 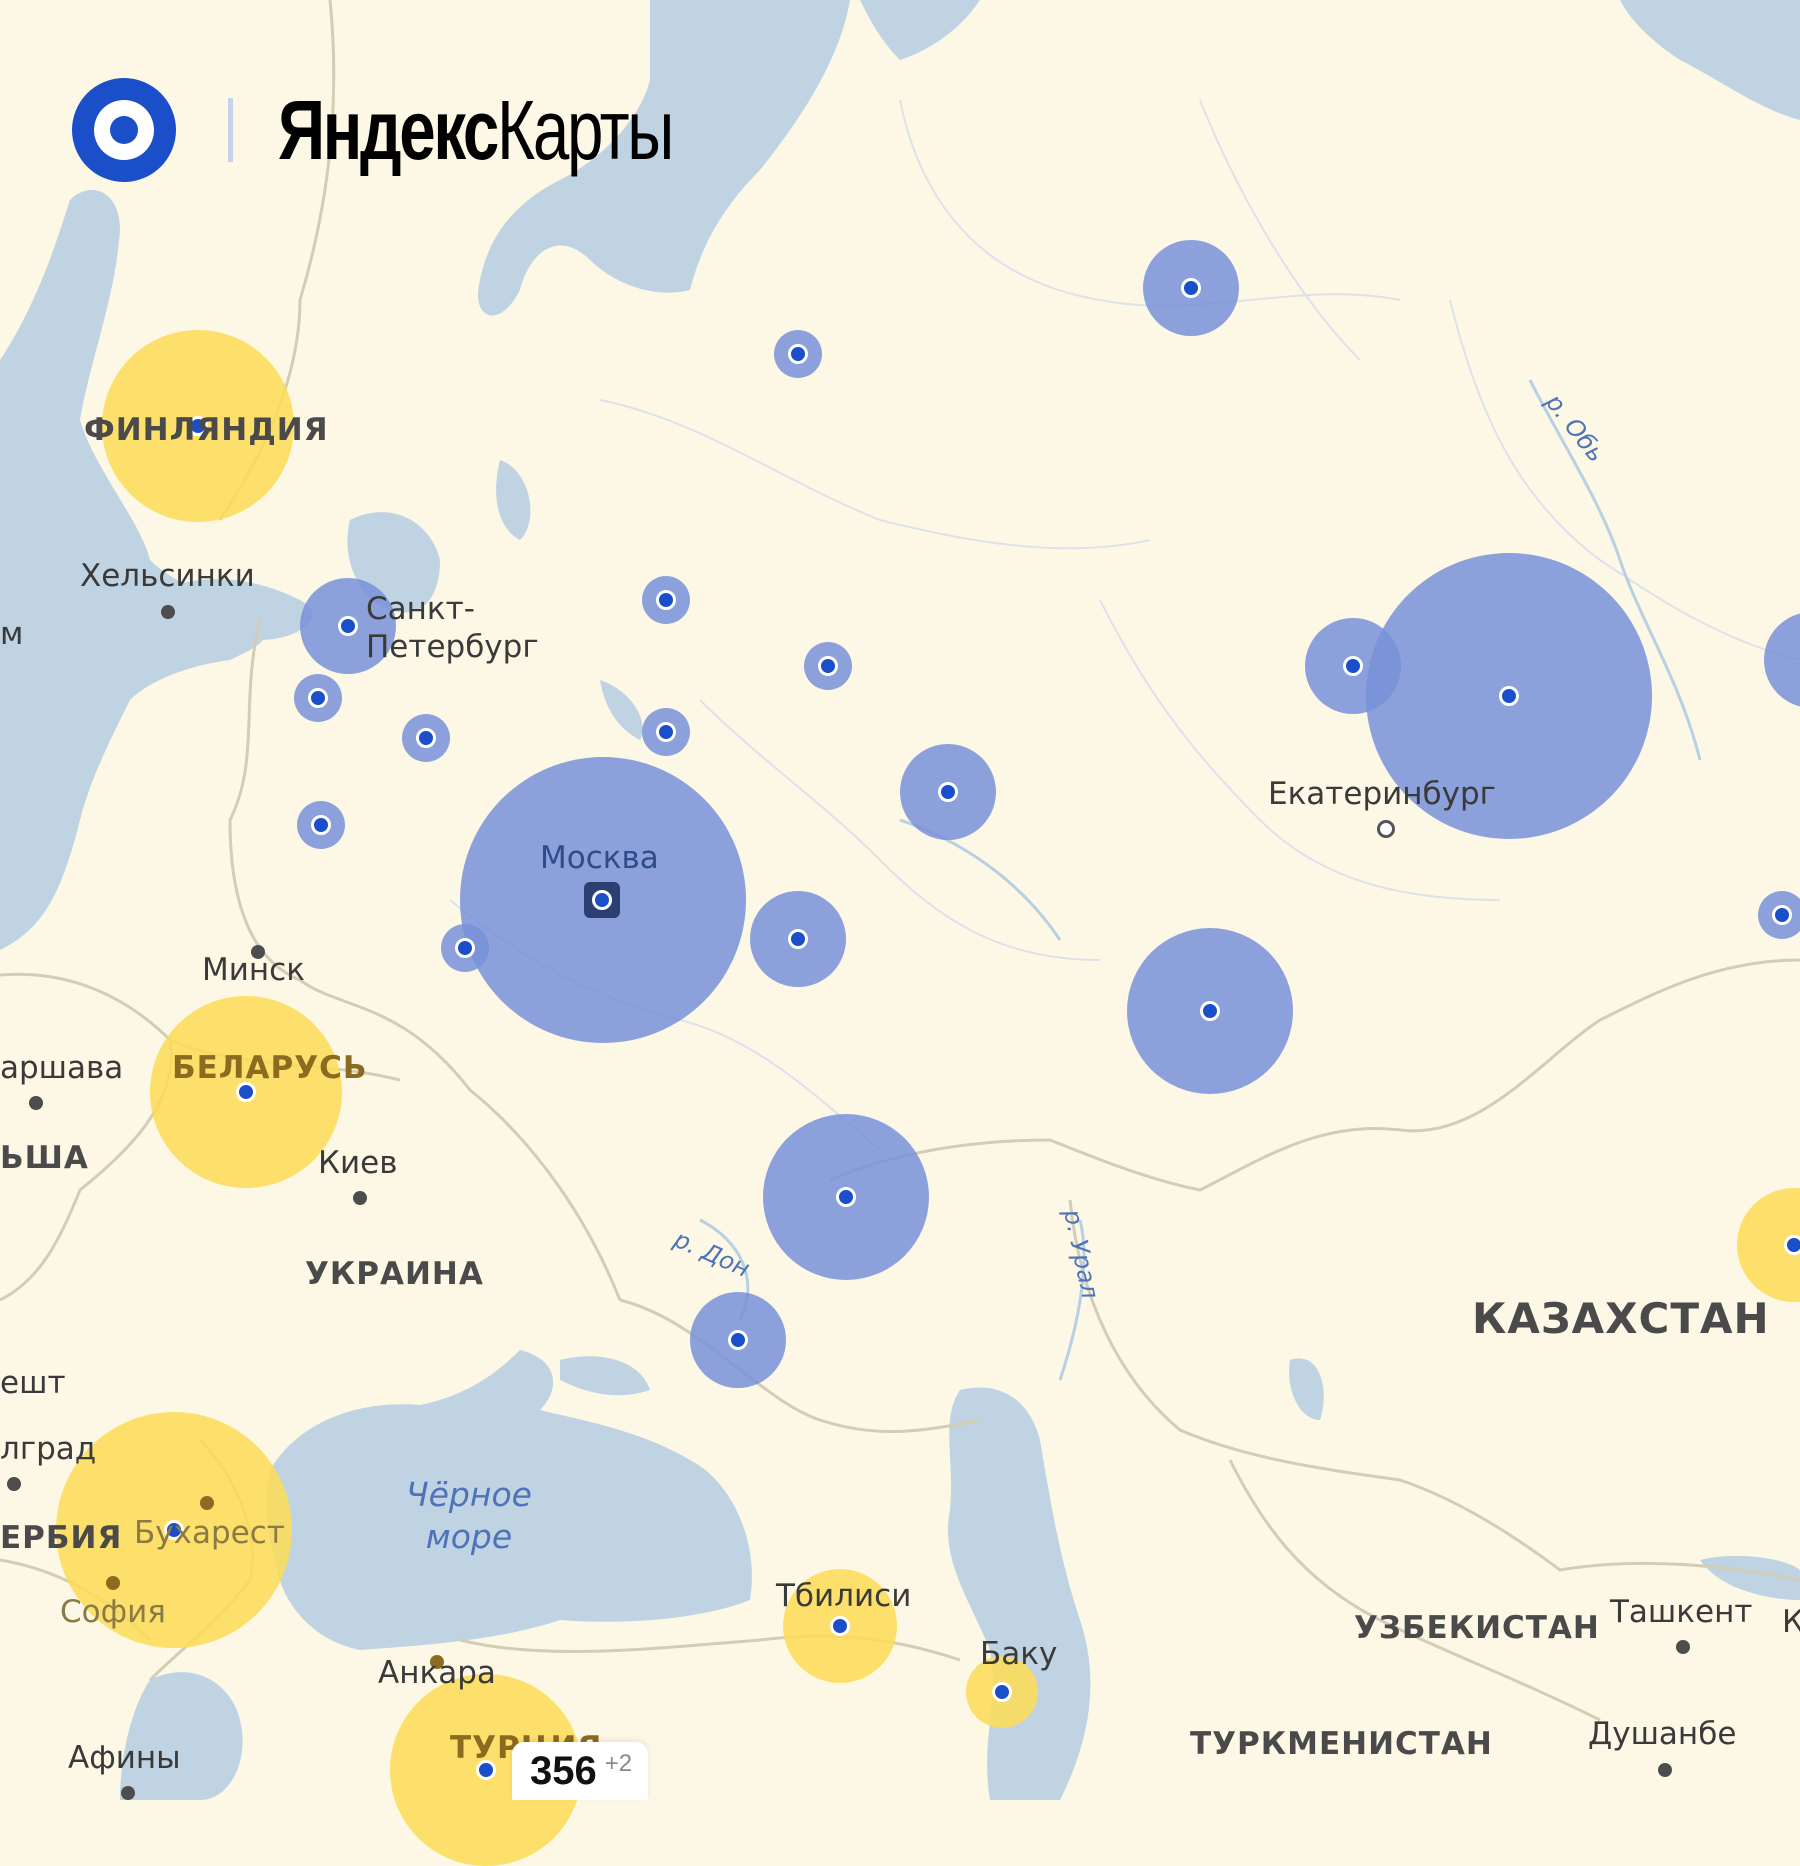 I want to click on brand-name: ЯндексКарты, so click(x=476, y=130).